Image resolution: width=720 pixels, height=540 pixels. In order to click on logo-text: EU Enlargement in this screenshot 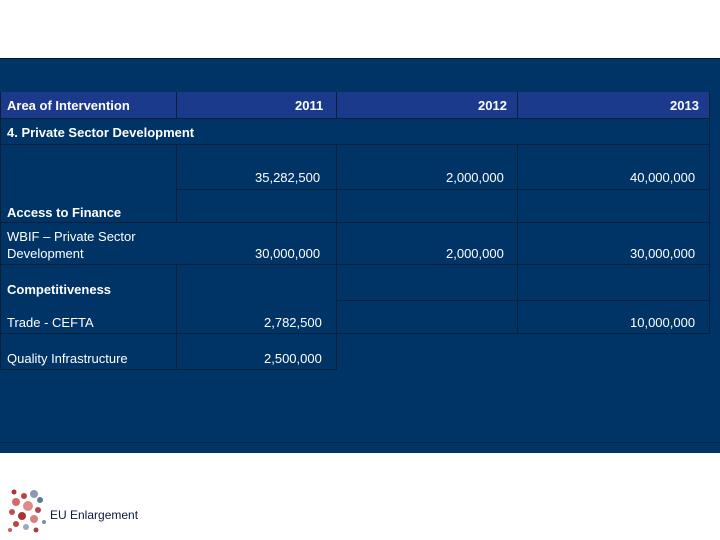, I will do `click(94, 515)`.